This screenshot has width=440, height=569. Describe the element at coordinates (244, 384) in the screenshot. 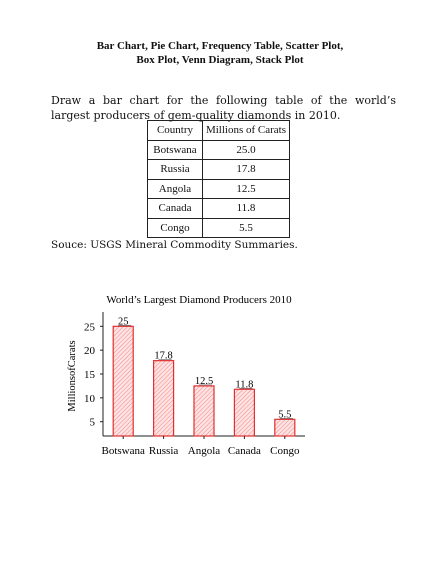

I see `bar-data-label: 11.8` at that location.